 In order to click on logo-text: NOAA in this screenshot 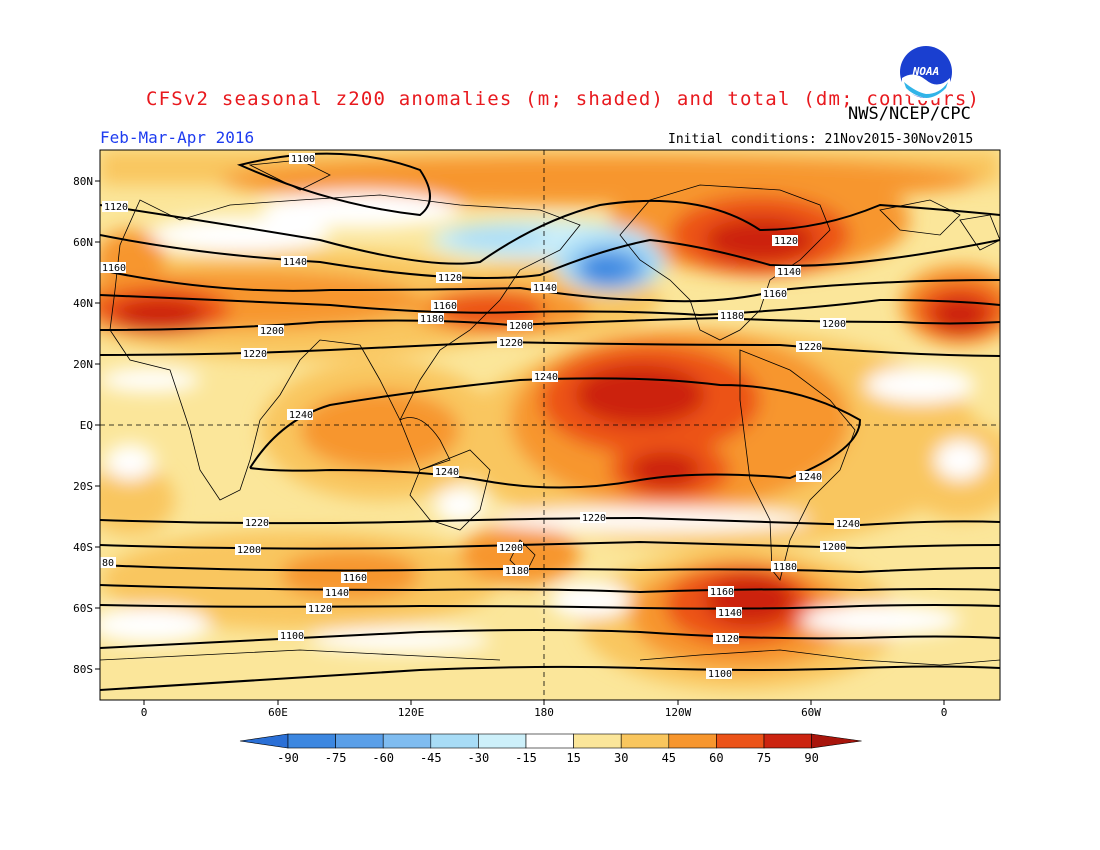, I will do `click(926, 71)`.